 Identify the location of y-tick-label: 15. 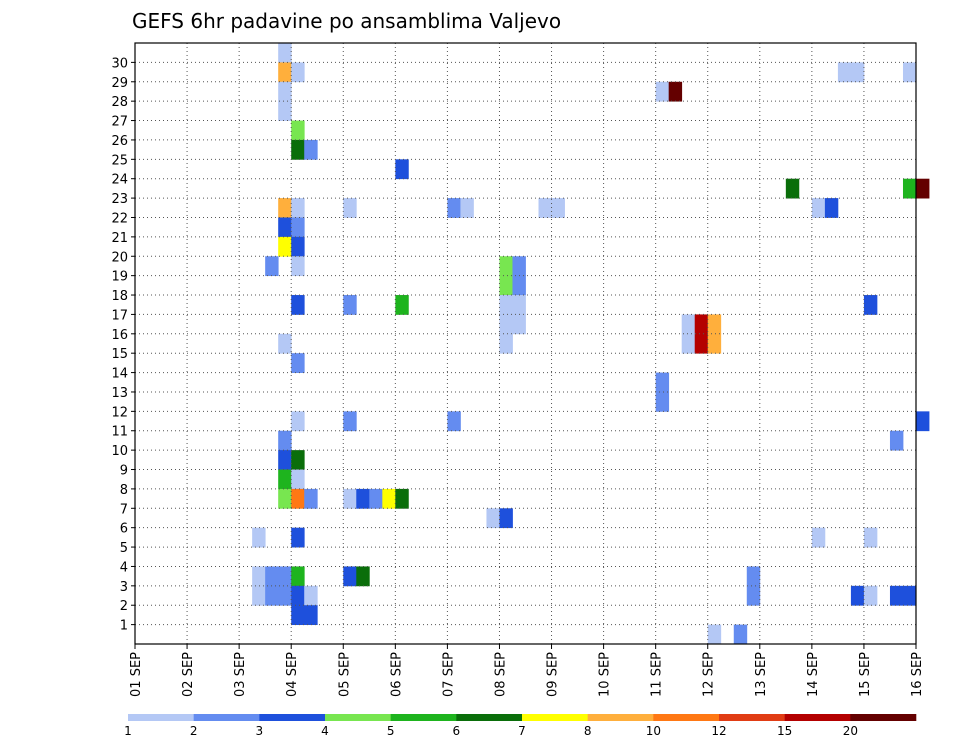
(119, 354).